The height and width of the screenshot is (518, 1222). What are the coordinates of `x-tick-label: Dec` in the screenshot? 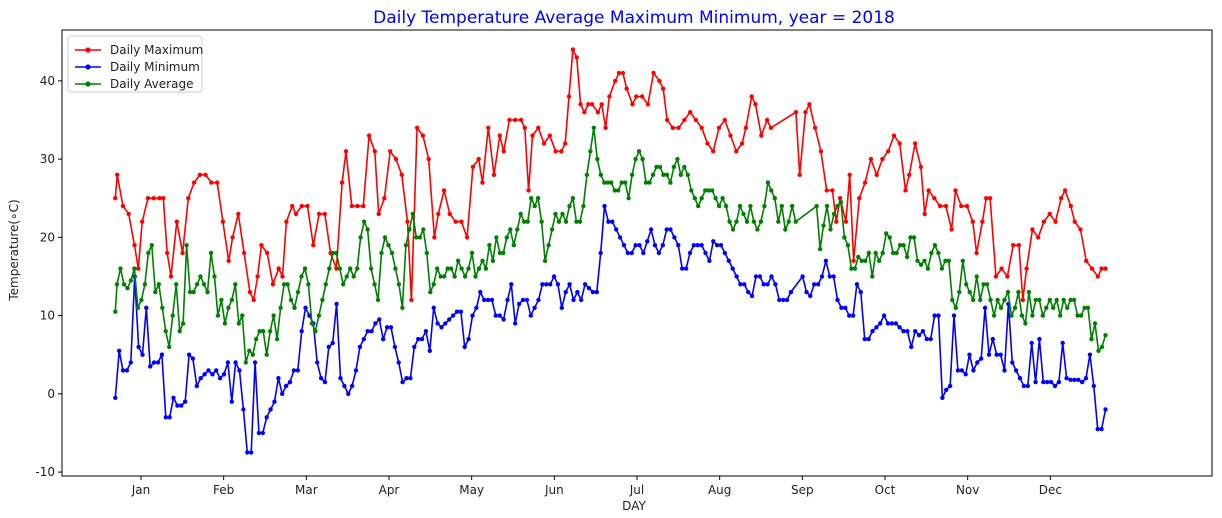 It's located at (1050, 490).